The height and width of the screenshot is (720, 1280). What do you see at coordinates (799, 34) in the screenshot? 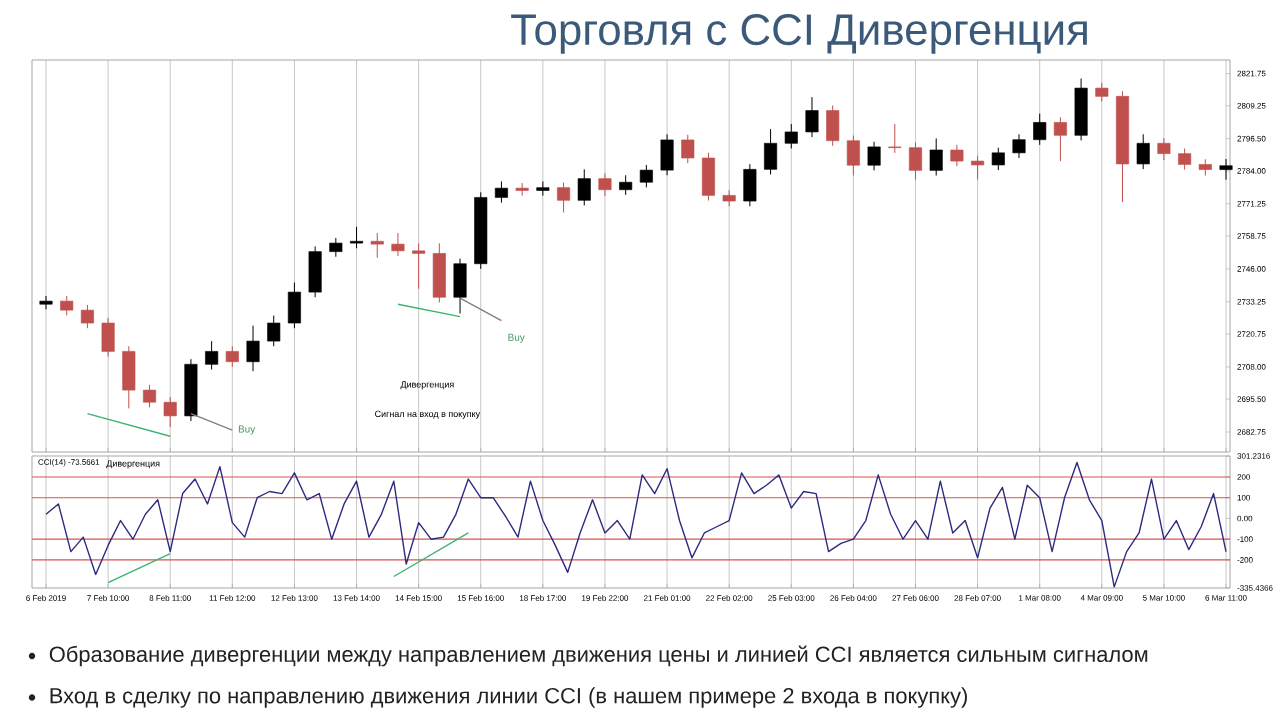
I see `chart-title: Торговля с CCI Дивергенция` at bounding box center [799, 34].